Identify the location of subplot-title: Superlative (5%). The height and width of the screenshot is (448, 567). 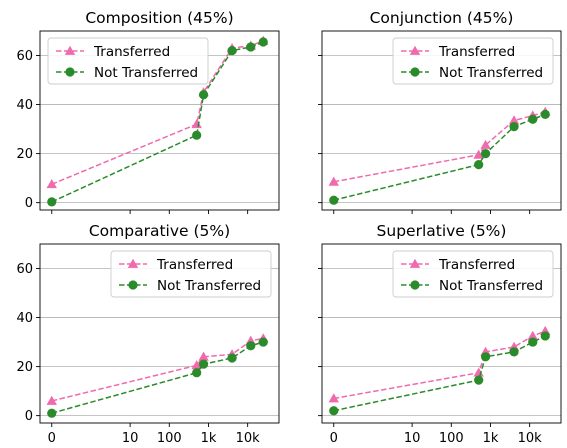
(442, 231).